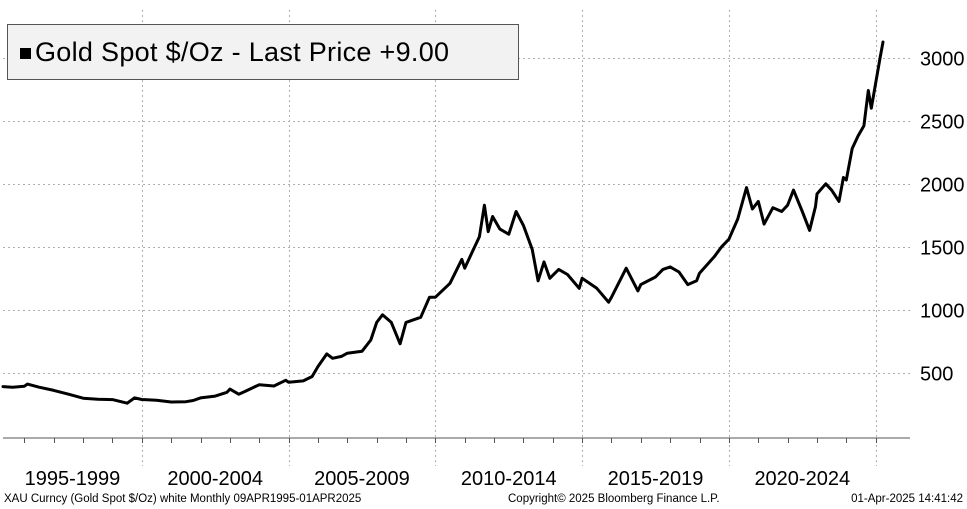 This screenshot has height=509, width=967. I want to click on y-tick-label: 1500, so click(942, 249).